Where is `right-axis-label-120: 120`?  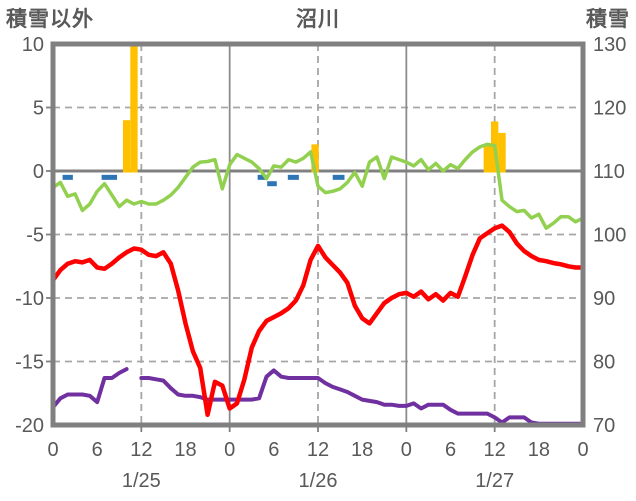
right-axis-label-120: 120 is located at coordinates (609, 109).